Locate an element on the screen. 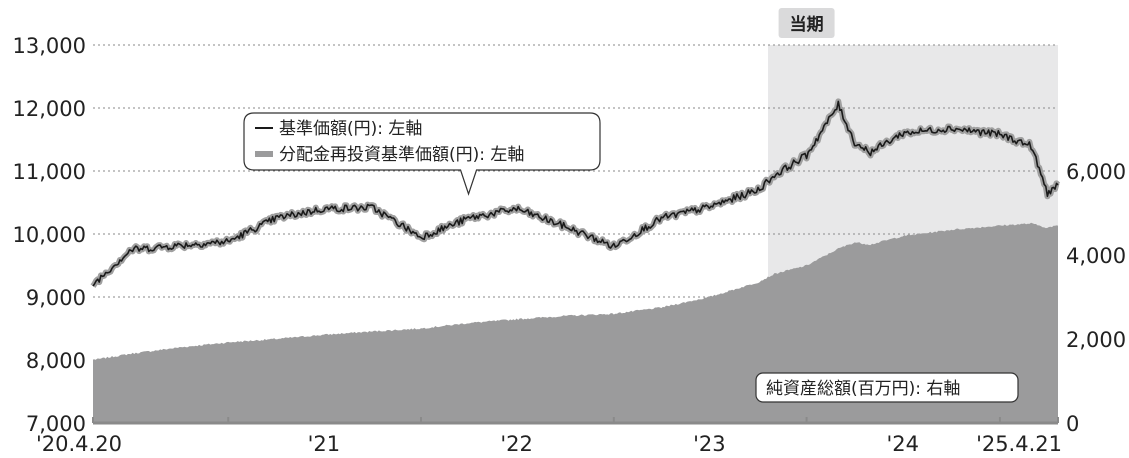 Image resolution: width=1129 pixels, height=458 pixels. x-tick-label: '23 is located at coordinates (709, 444).